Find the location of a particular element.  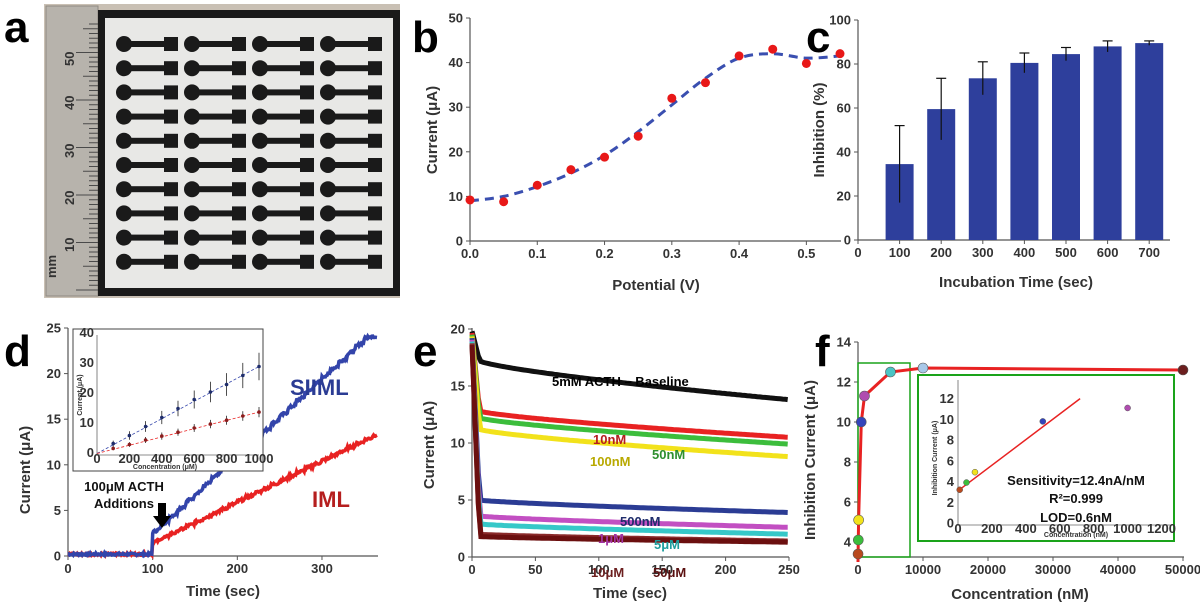

f-inset-y-tick-4: 4 is located at coordinates (951, 481).